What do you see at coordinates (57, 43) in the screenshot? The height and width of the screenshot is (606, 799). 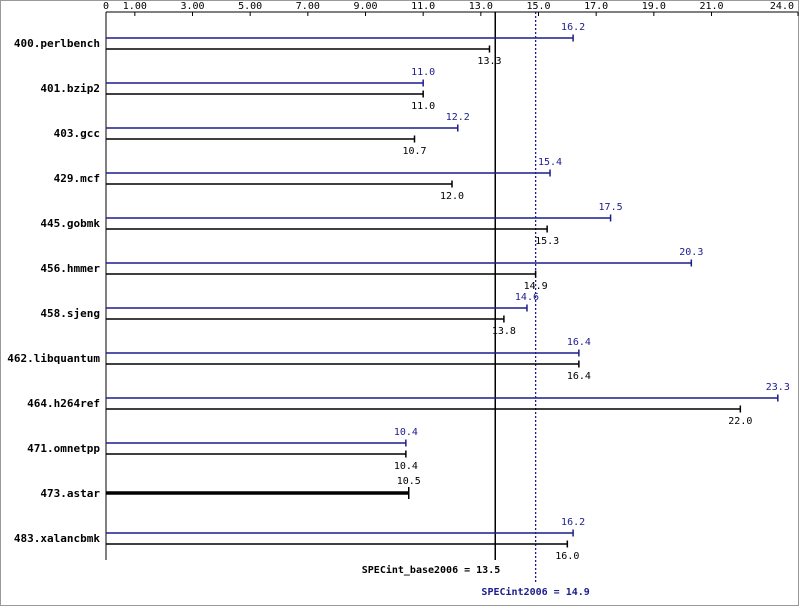 I see `category-label: 400.perlbench` at bounding box center [57, 43].